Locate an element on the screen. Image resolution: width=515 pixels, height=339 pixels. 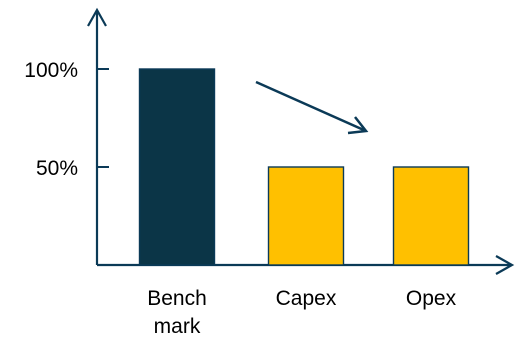
category-label: Capex is located at coordinates (306, 298).